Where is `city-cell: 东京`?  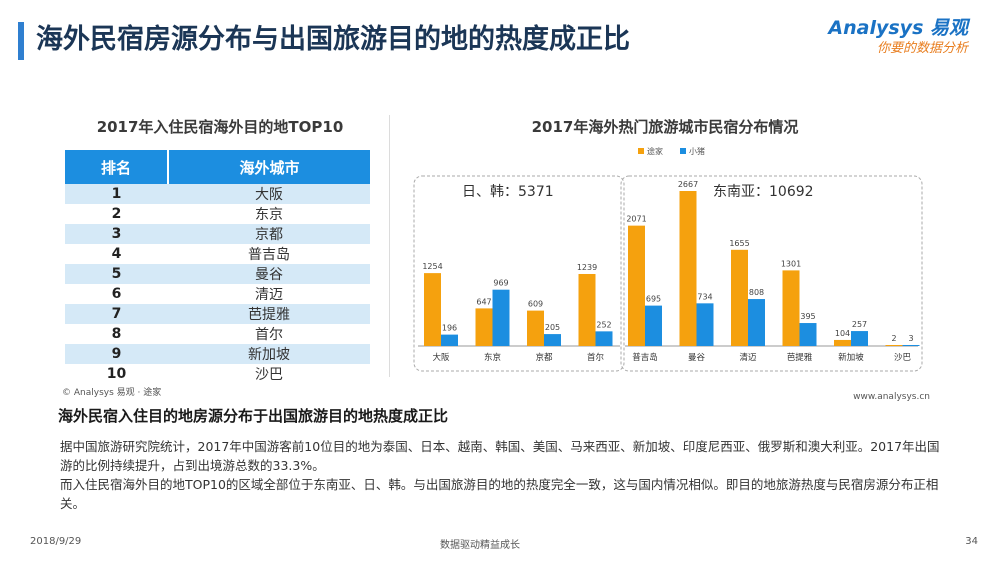
city-cell: 东京 is located at coordinates (269, 214).